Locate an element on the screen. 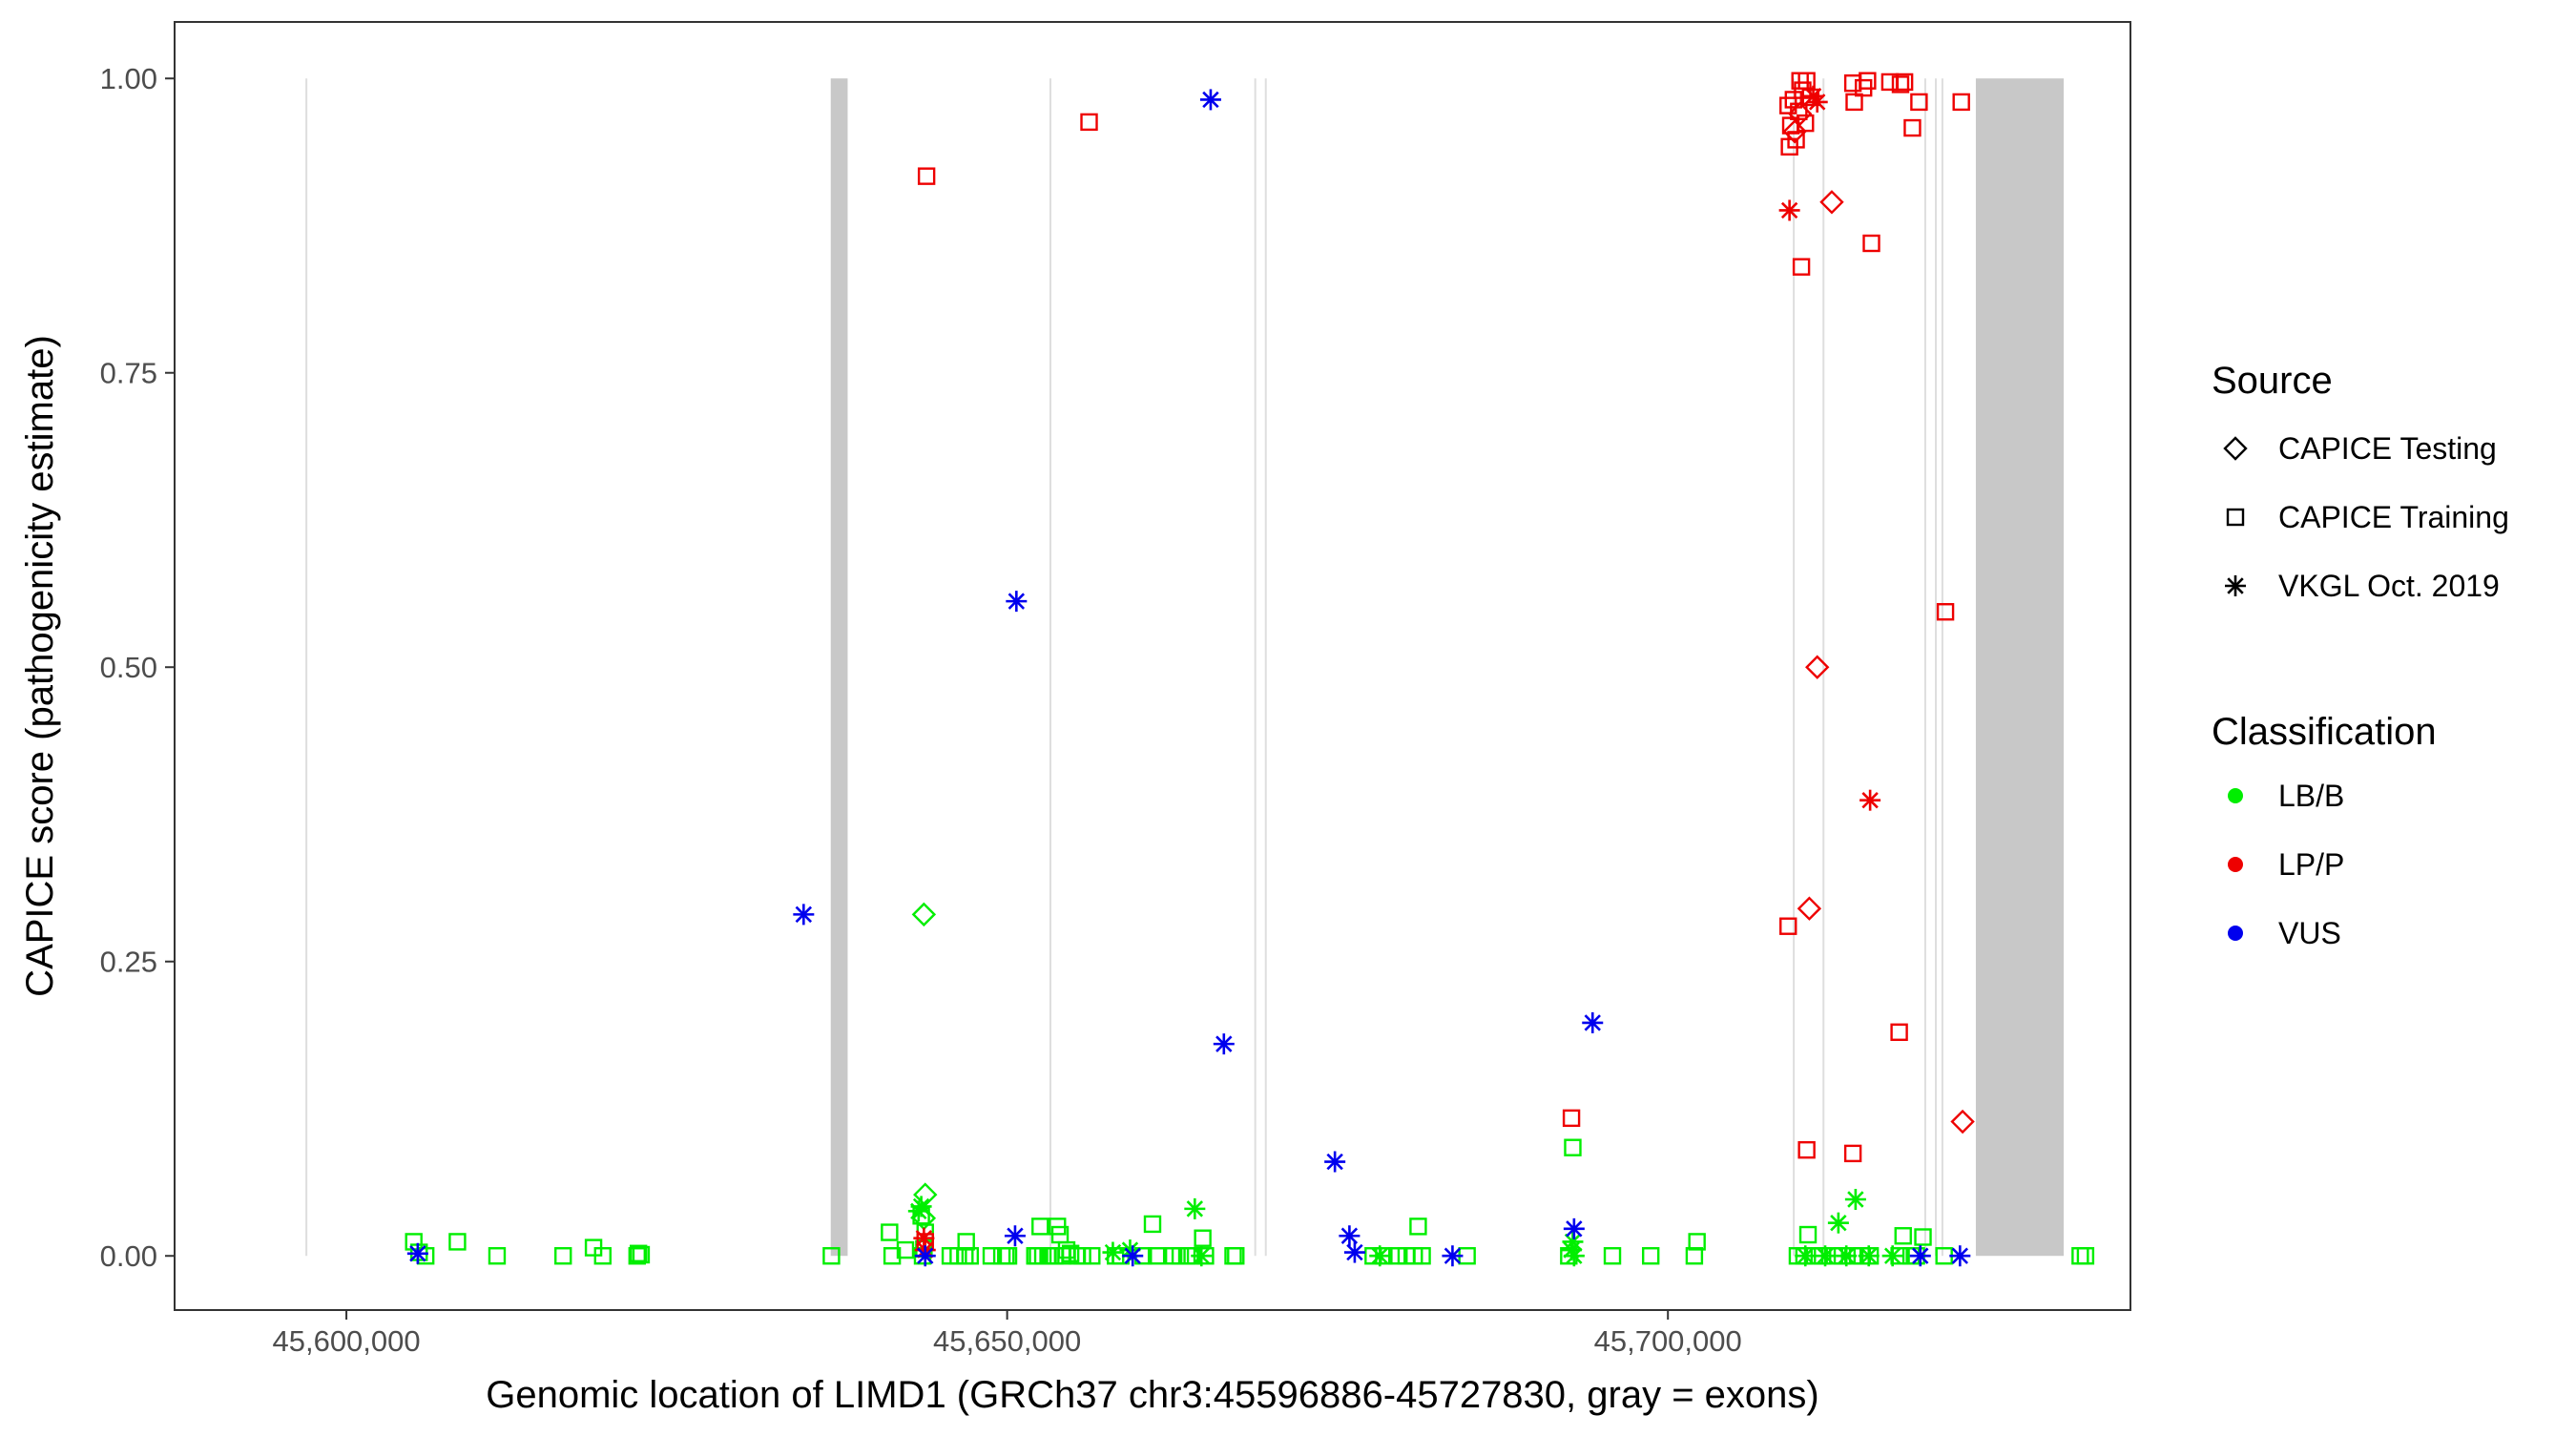 The width and height of the screenshot is (2576, 1436). x-axis: 45,600,000 45,650,000 45,700,000 is located at coordinates (1007, 1334).